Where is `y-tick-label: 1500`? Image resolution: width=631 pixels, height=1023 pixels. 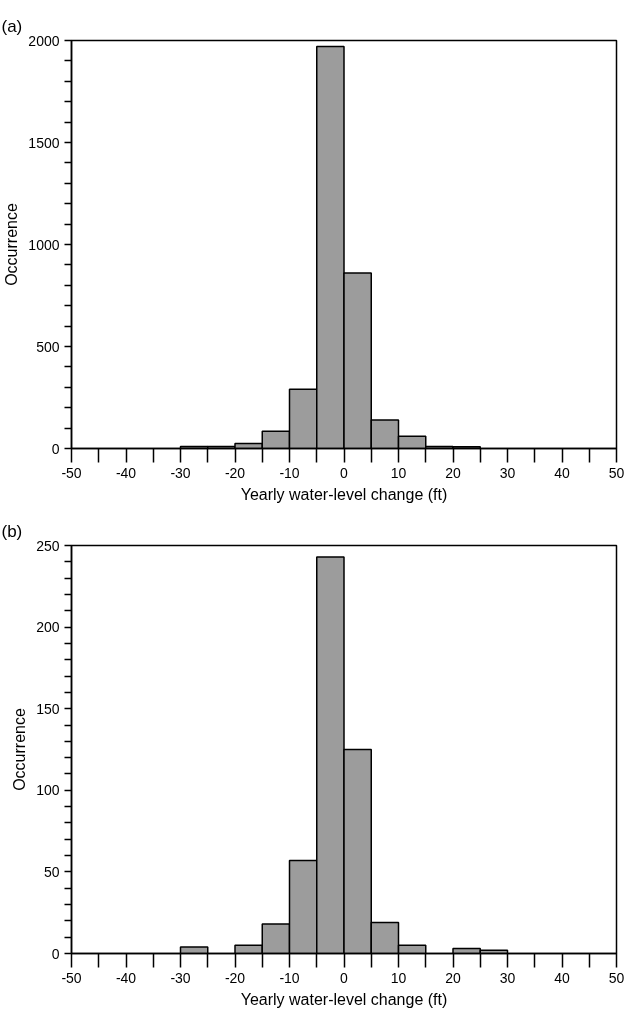
y-tick-label: 1500 is located at coordinates (44, 142).